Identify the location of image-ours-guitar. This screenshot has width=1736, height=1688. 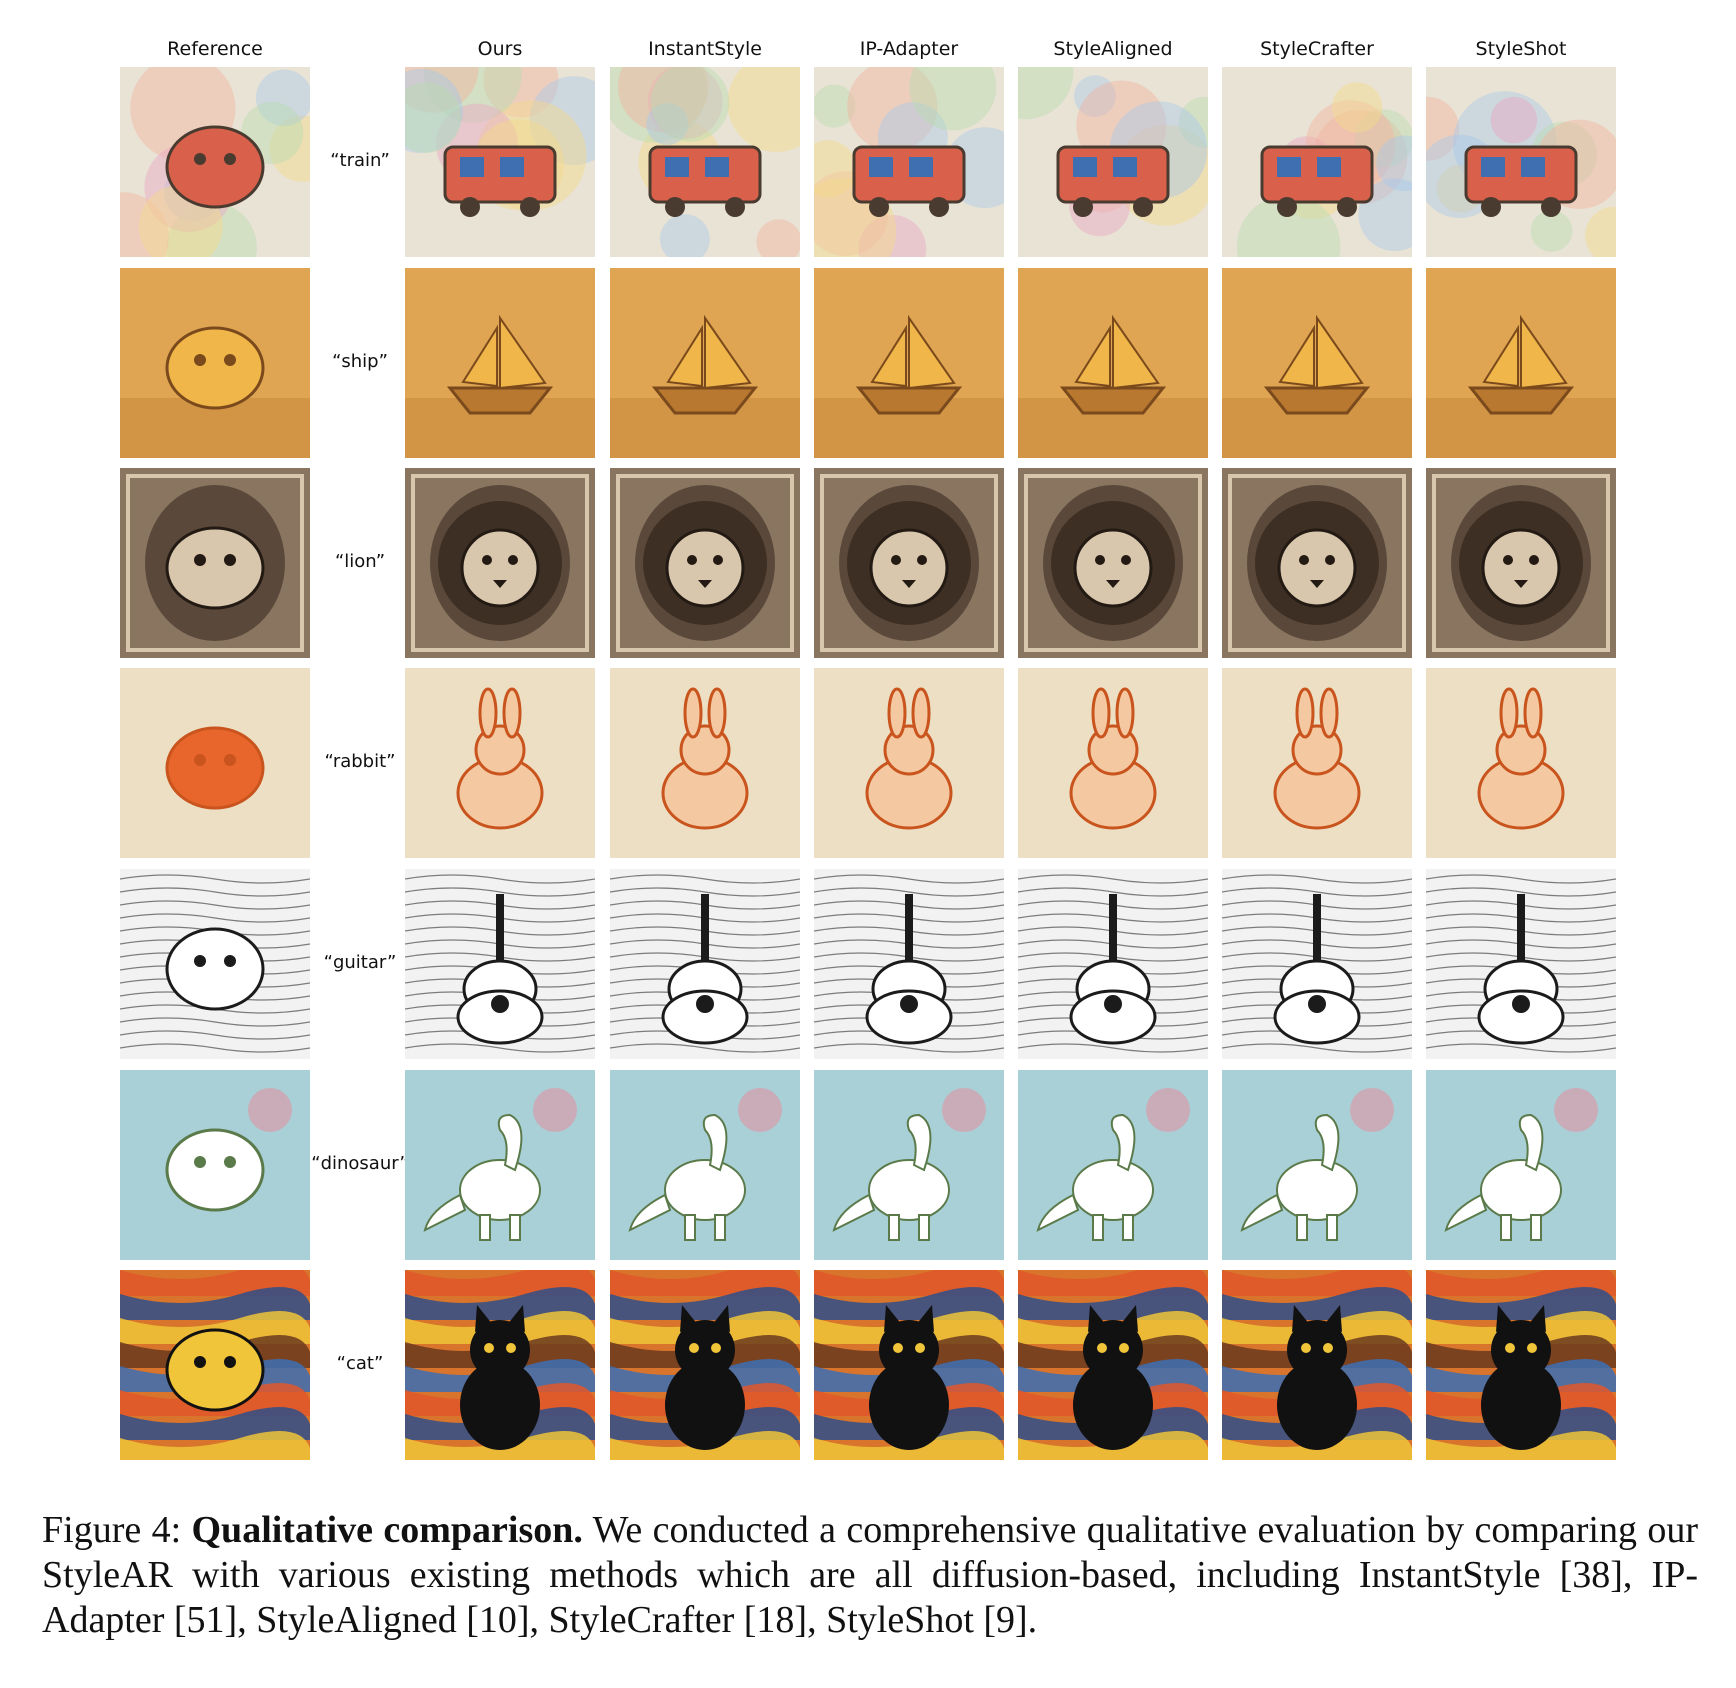
(500, 964).